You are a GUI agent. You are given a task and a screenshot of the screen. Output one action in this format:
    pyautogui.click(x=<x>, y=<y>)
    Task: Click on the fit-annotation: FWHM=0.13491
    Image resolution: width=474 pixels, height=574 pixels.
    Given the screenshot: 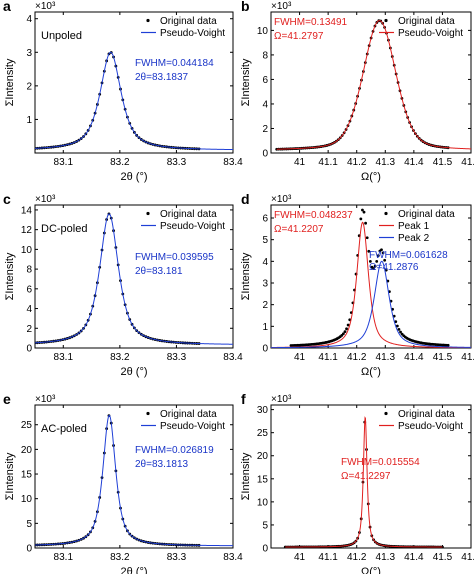 What is the action you would take?
    pyautogui.click(x=311, y=22)
    